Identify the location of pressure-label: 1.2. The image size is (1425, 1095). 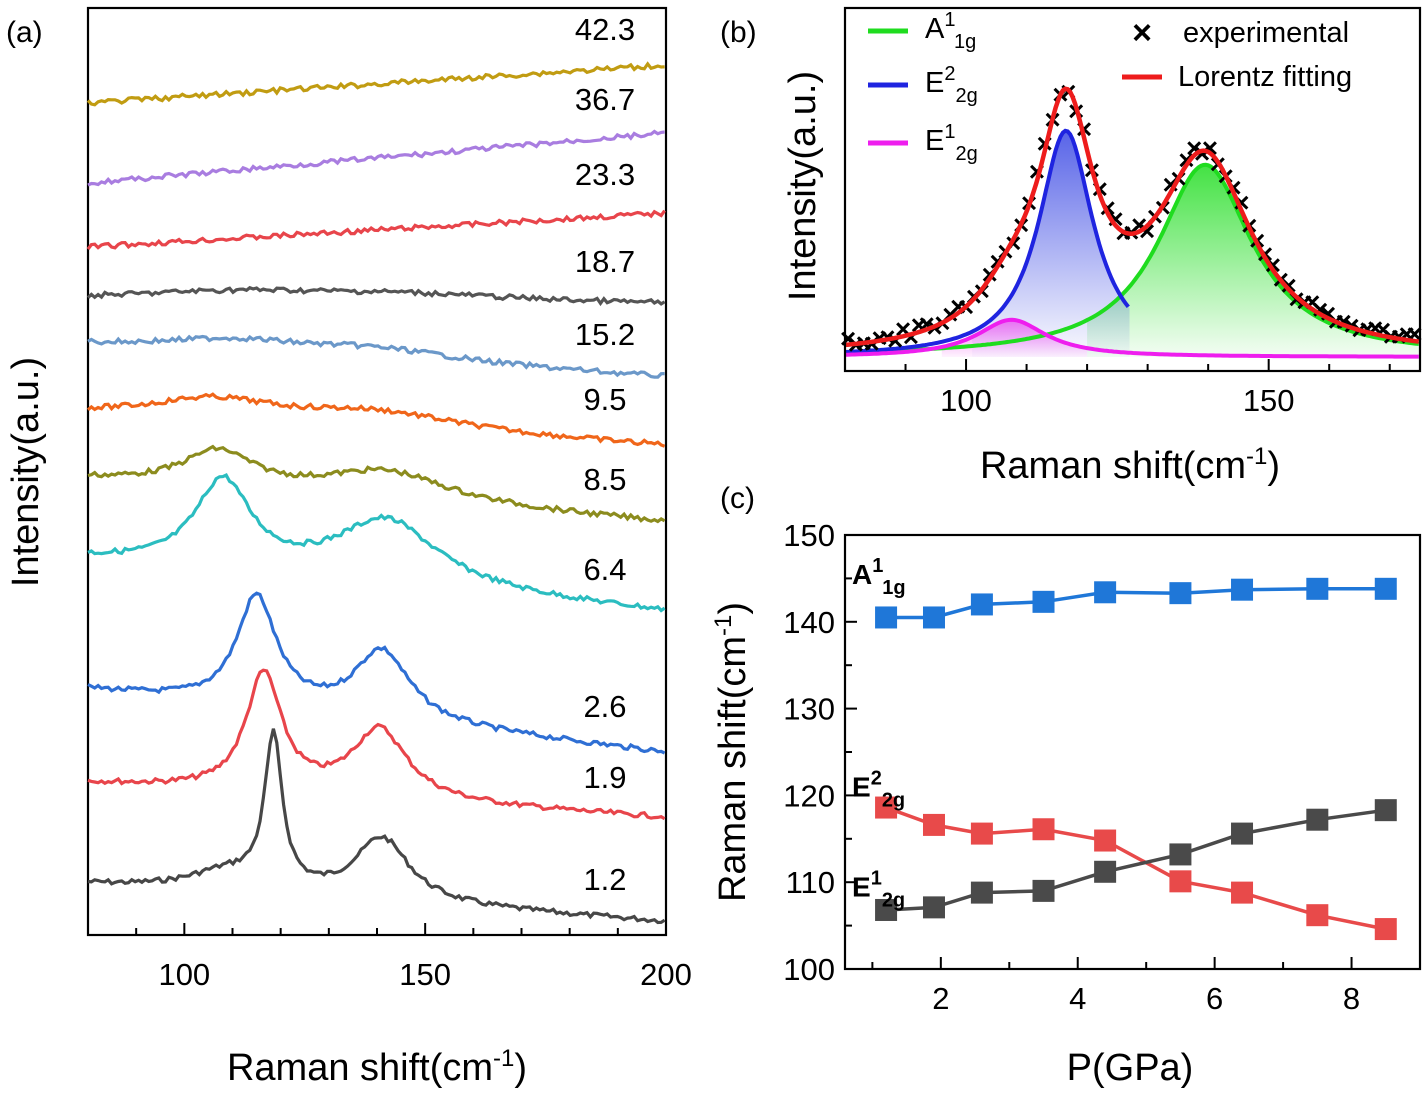
(604, 879).